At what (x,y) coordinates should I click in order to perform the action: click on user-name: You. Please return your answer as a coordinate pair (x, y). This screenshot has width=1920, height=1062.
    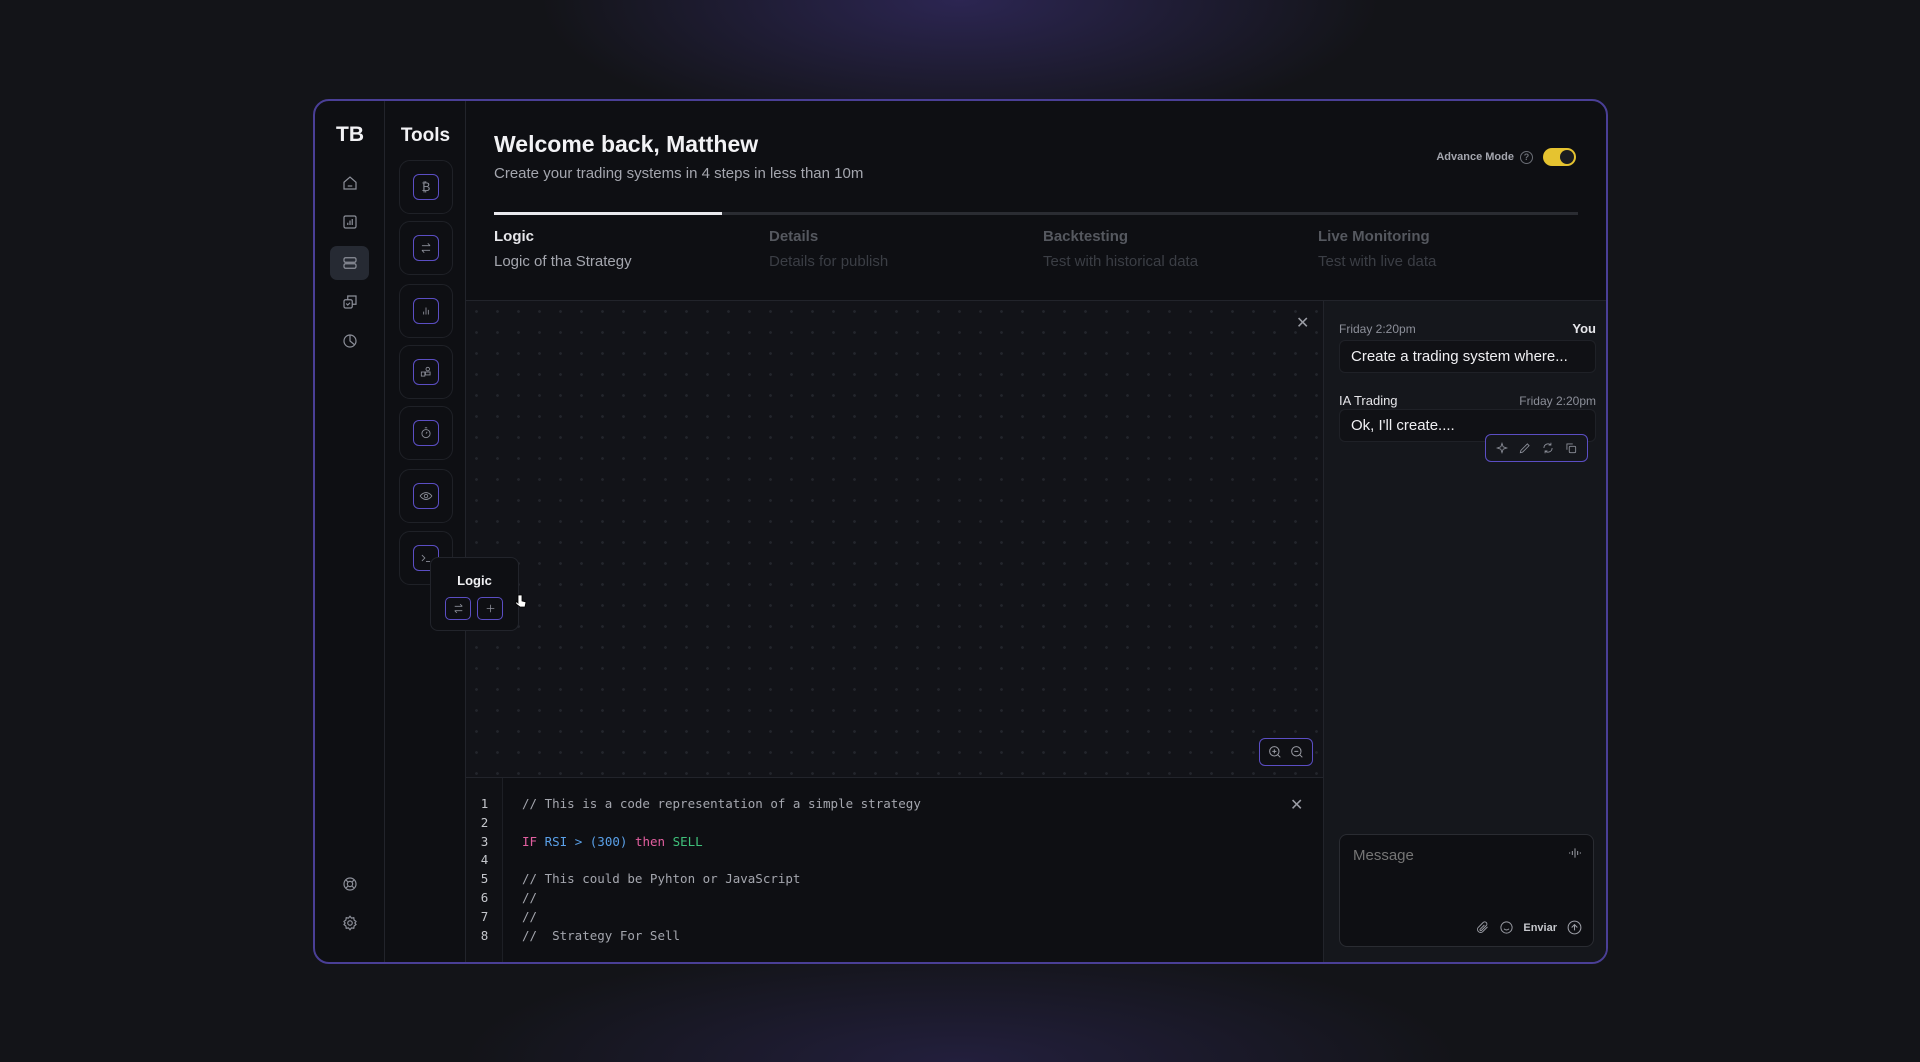
    Looking at the image, I should click on (1584, 328).